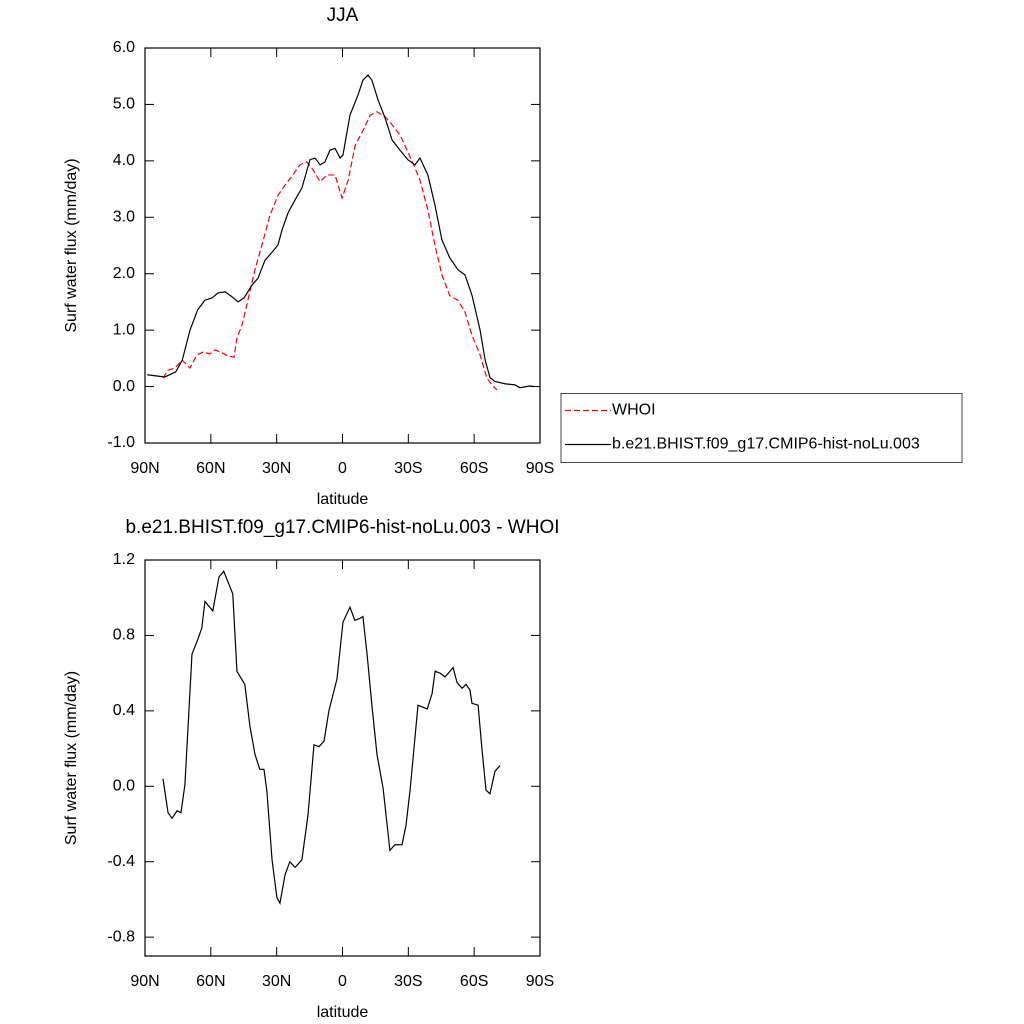 This screenshot has width=1024, height=1024. I want to click on y-tick-label: 5.0, so click(124, 104).